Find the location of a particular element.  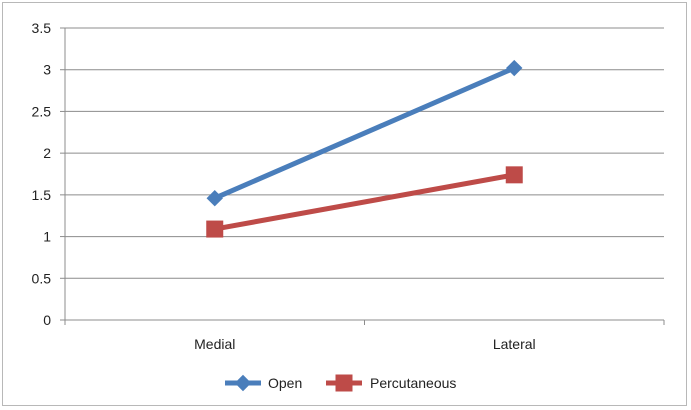

y-tick-label: 3.5 is located at coordinates (42, 28).